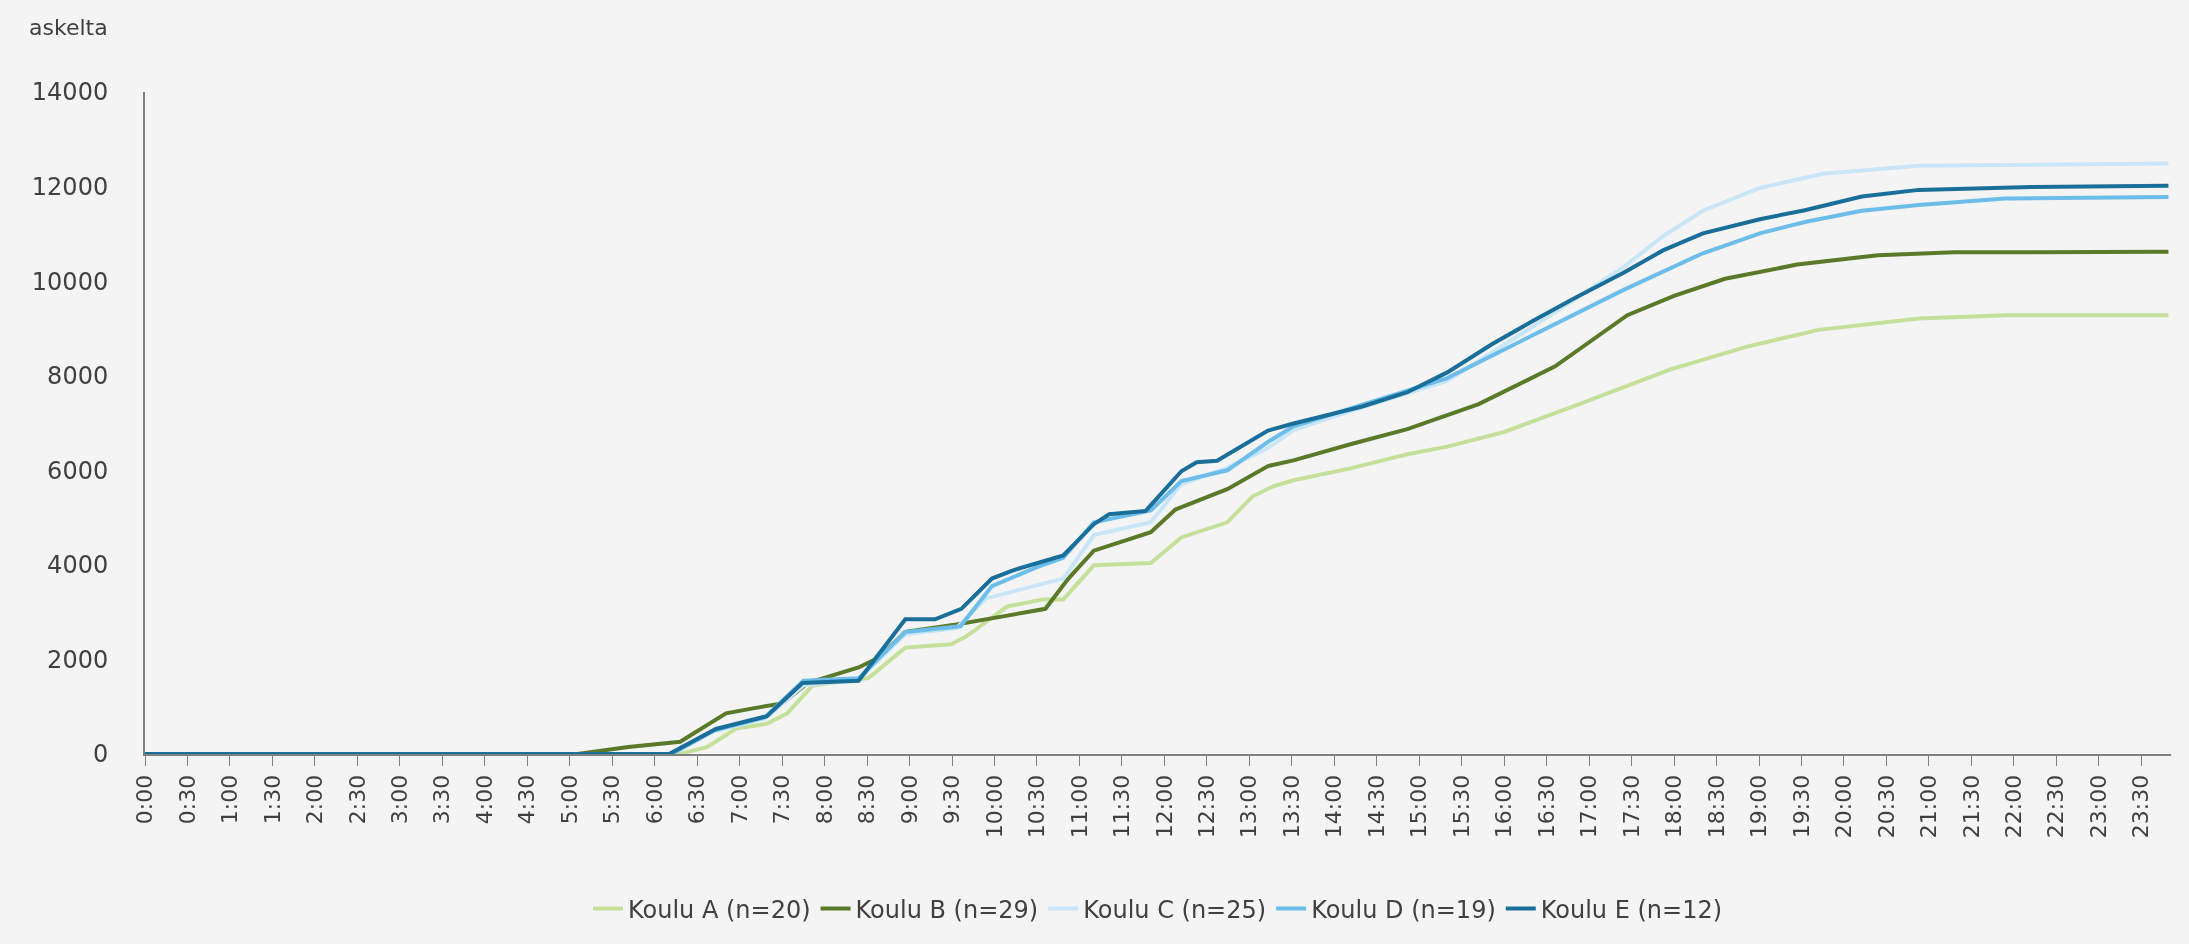 This screenshot has height=944, width=2189. Describe the element at coordinates (994, 806) in the screenshot. I see `x-tick-label: 10:00` at that location.